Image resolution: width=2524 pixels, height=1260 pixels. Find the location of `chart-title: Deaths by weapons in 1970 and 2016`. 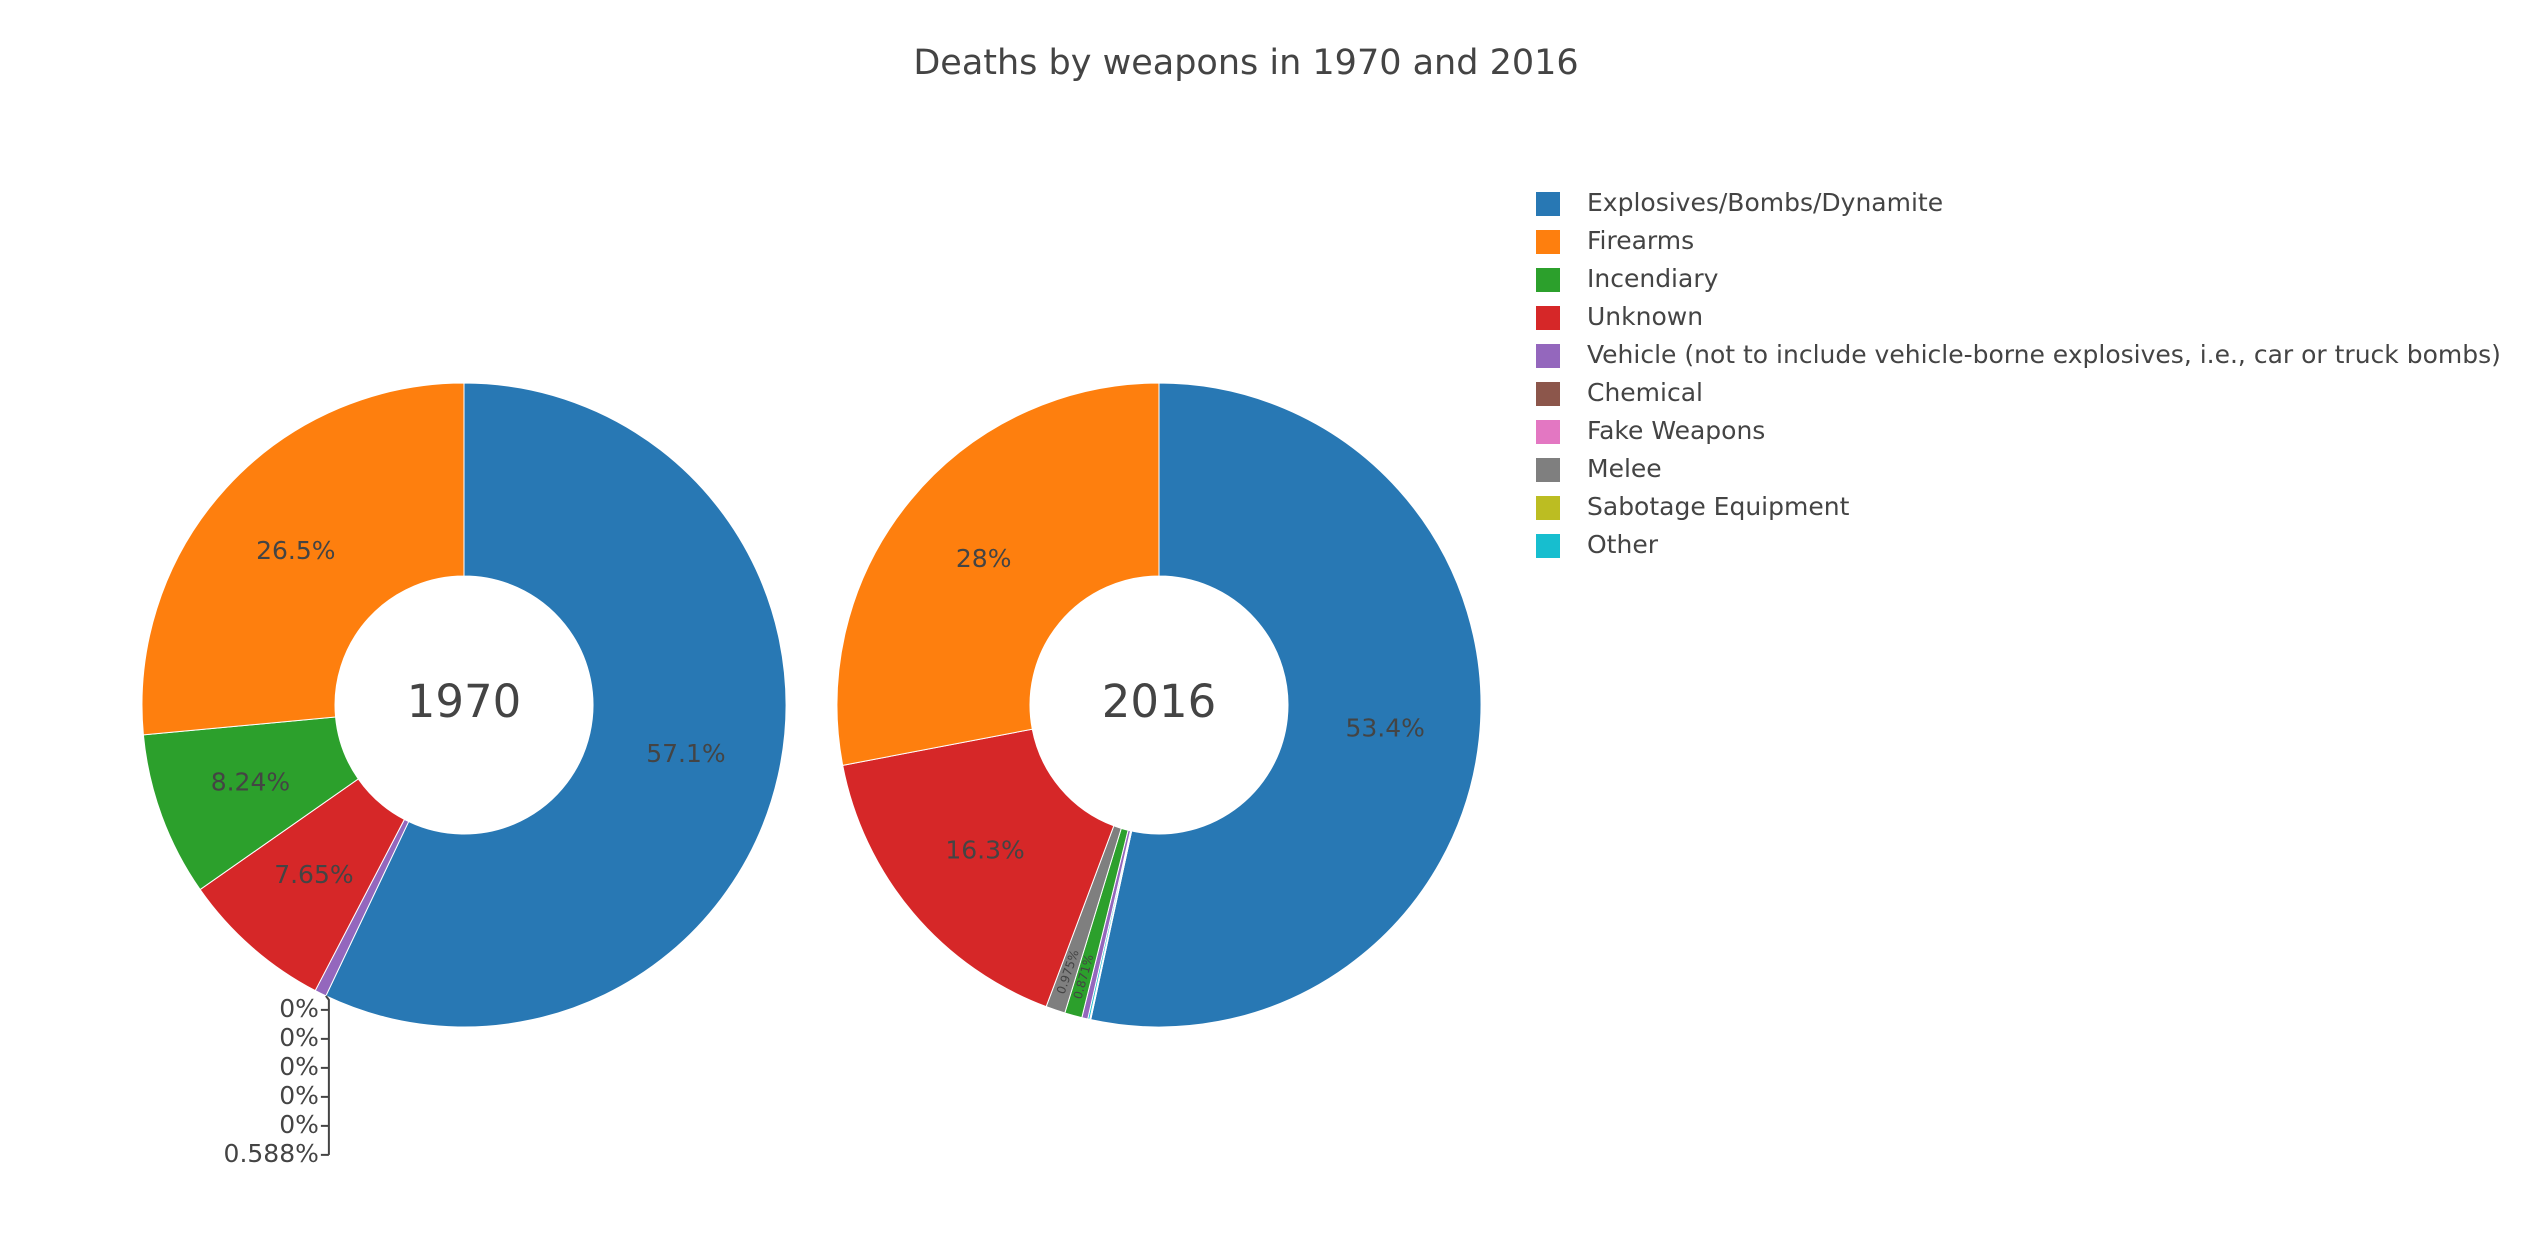

chart-title: Deaths by weapons in 1970 and 2016 is located at coordinates (1245, 63).